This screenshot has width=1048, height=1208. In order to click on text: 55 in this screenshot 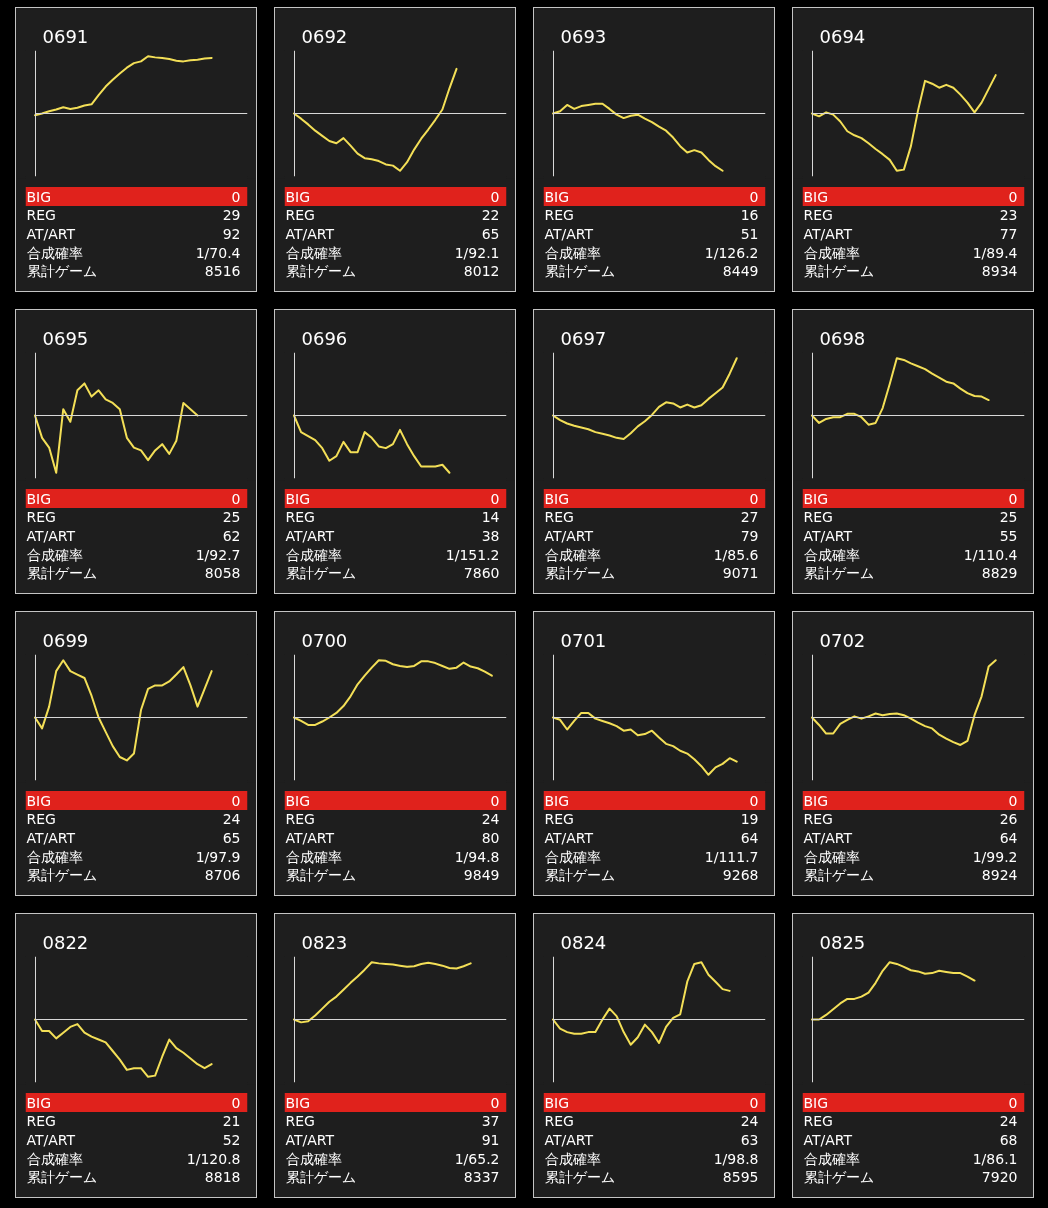, I will do `click(1008, 535)`.